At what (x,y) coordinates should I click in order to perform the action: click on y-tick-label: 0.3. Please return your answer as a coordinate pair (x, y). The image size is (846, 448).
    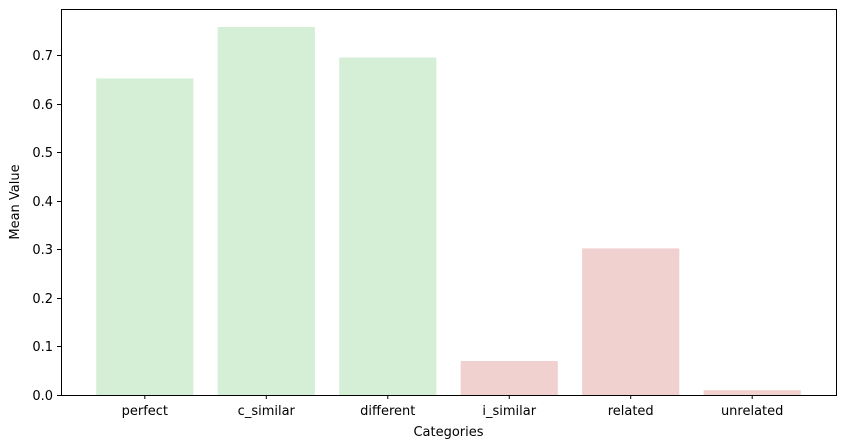
    Looking at the image, I should click on (42, 250).